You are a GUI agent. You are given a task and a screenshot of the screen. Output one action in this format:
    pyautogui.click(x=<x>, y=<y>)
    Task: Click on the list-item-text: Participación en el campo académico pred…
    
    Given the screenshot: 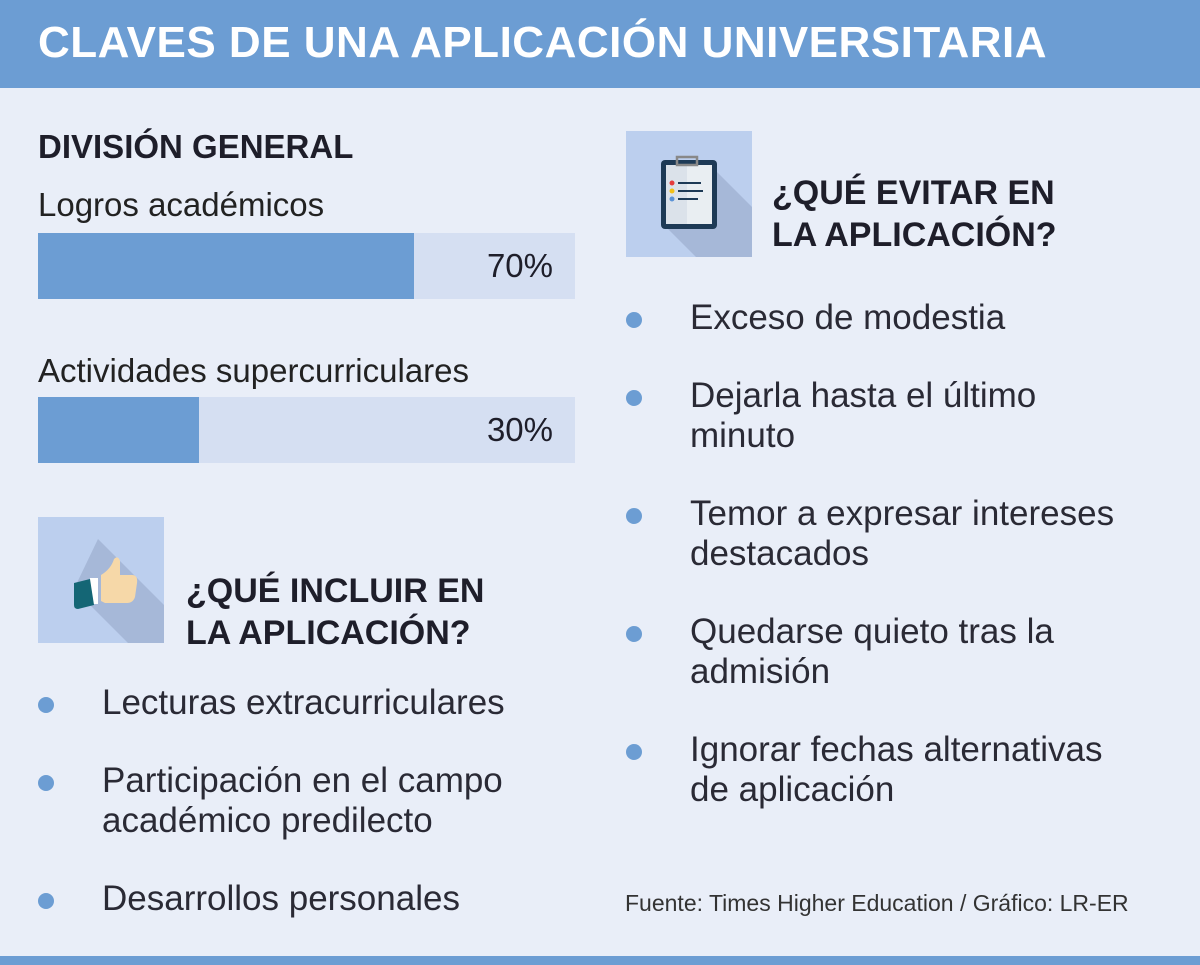 What is the action you would take?
    pyautogui.click(x=302, y=800)
    